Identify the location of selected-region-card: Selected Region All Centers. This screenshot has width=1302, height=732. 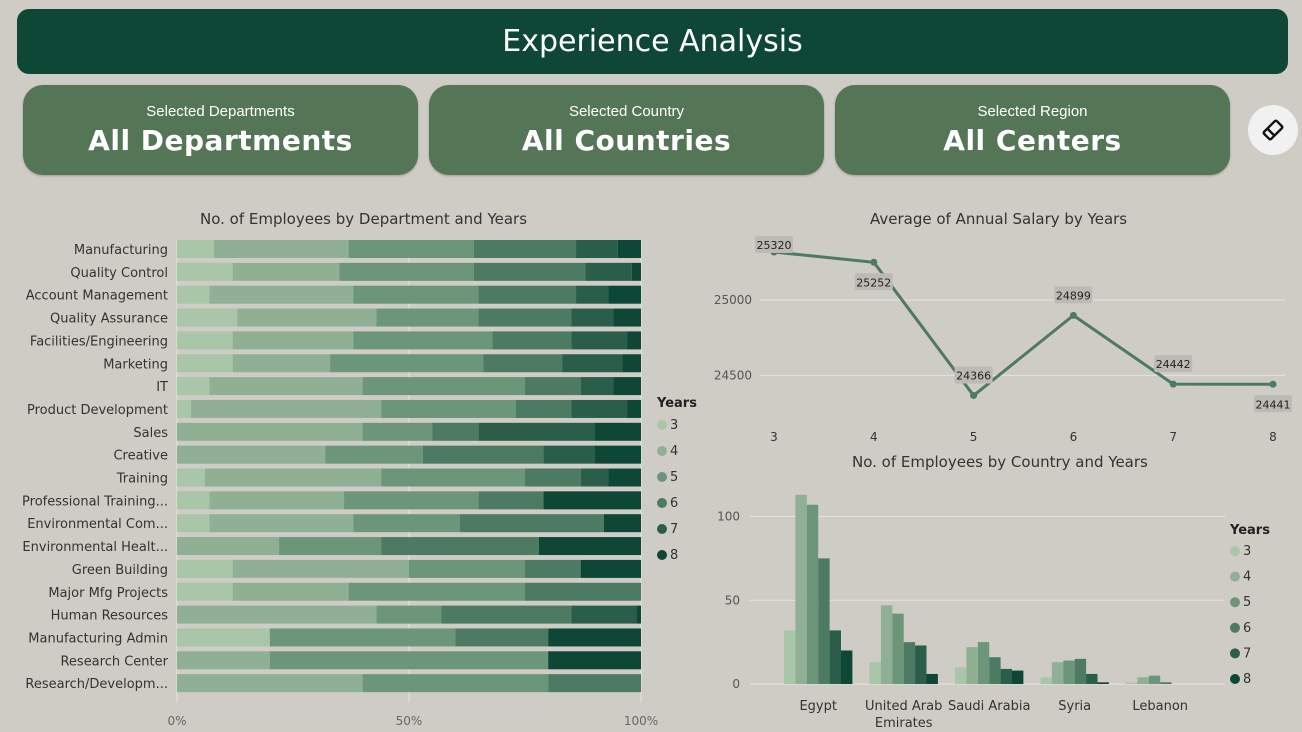
(1032, 130).